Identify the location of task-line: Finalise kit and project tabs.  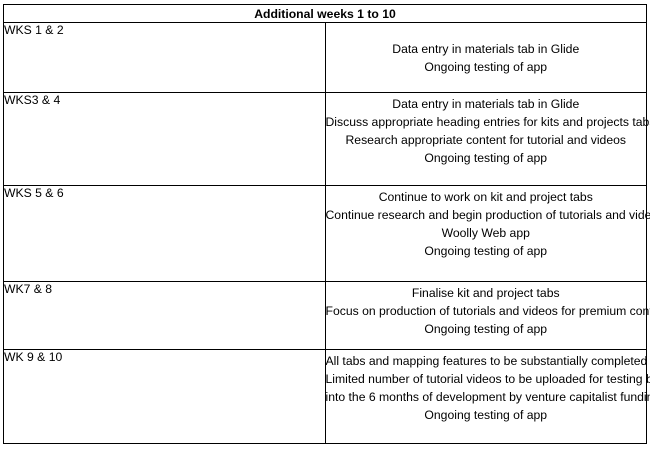
(485, 293).